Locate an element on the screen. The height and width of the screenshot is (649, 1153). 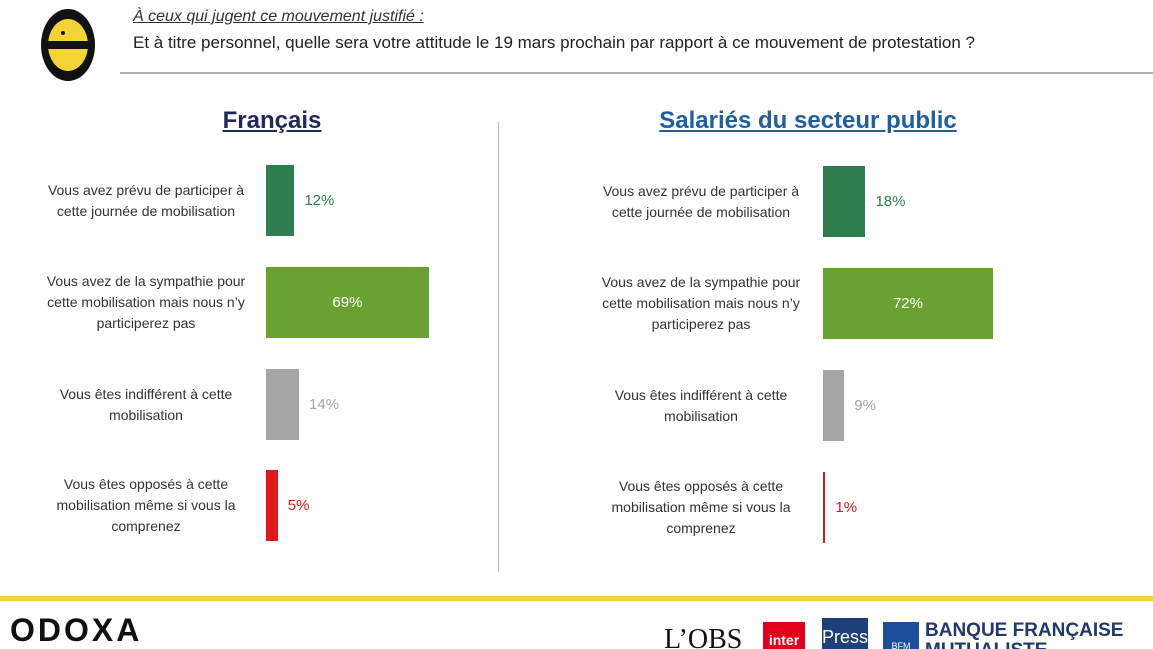
partner-logo: L’OBS is located at coordinates (703, 636).